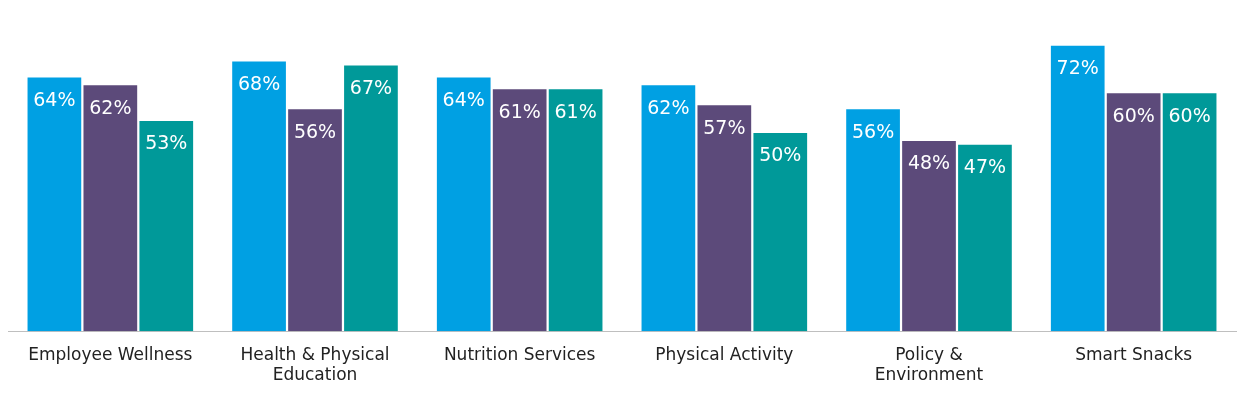 This screenshot has height=404, width=1238. I want to click on data-label: 48%, so click(929, 162).